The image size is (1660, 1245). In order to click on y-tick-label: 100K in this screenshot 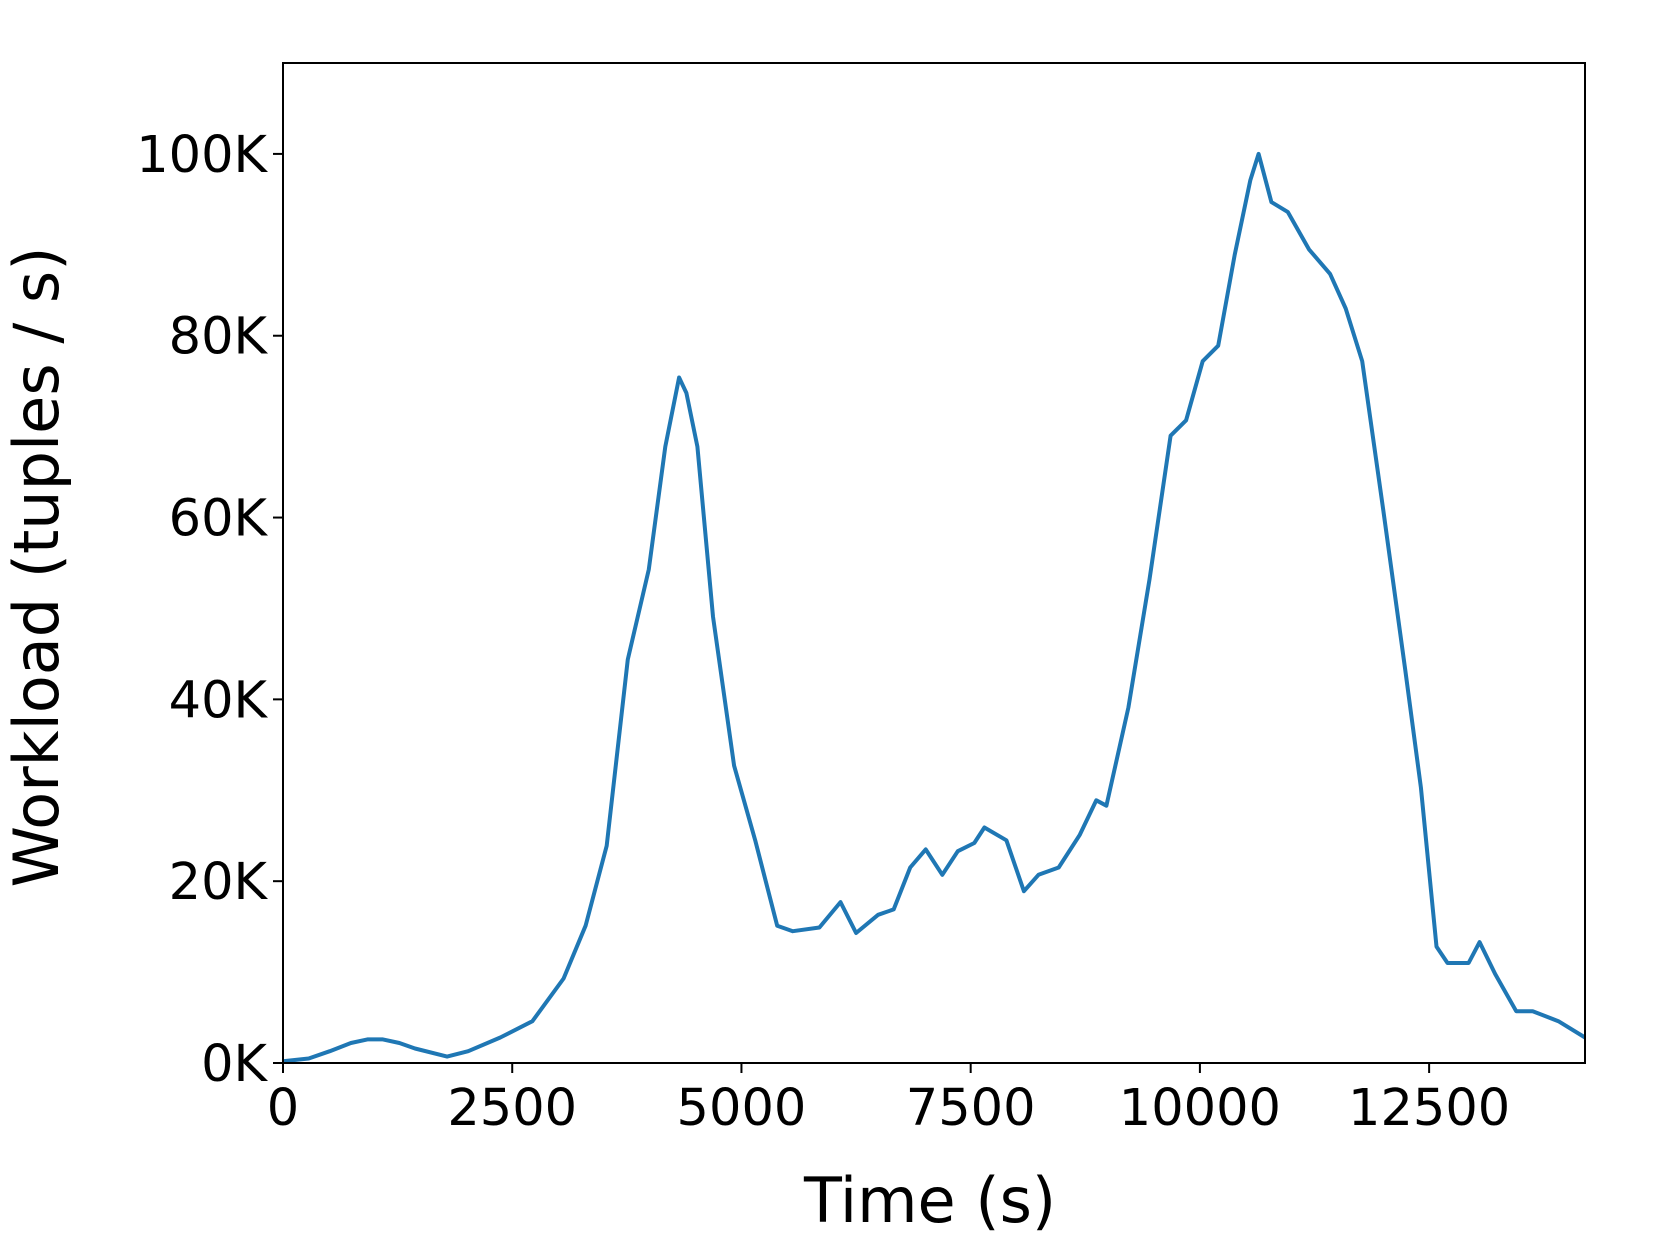, I will do `click(202, 155)`.